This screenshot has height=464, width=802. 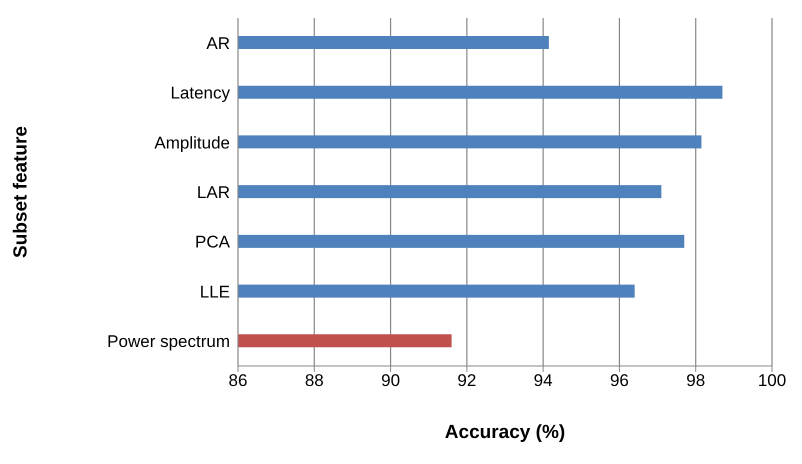 I want to click on x-tick-label: 90, so click(x=390, y=380).